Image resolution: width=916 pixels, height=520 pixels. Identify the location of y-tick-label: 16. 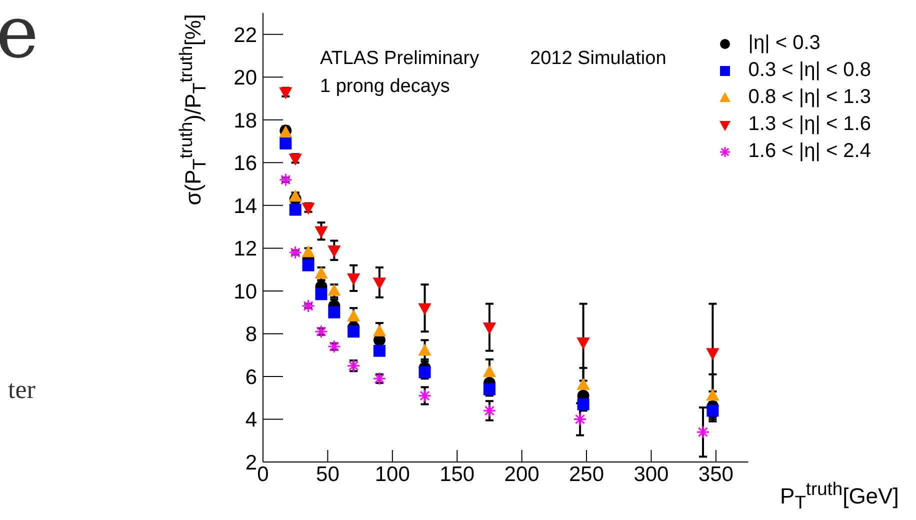
(245, 164).